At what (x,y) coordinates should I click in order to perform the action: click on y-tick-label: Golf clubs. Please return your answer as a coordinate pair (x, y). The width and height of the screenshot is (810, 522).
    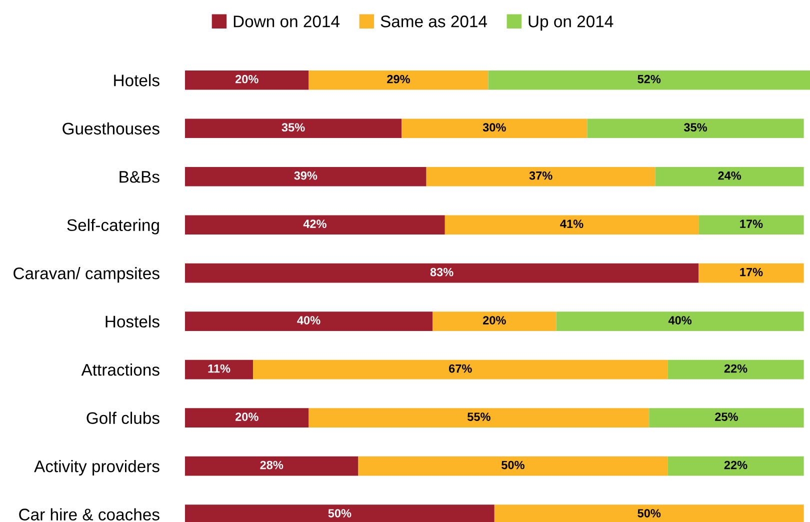
    Looking at the image, I should click on (123, 418).